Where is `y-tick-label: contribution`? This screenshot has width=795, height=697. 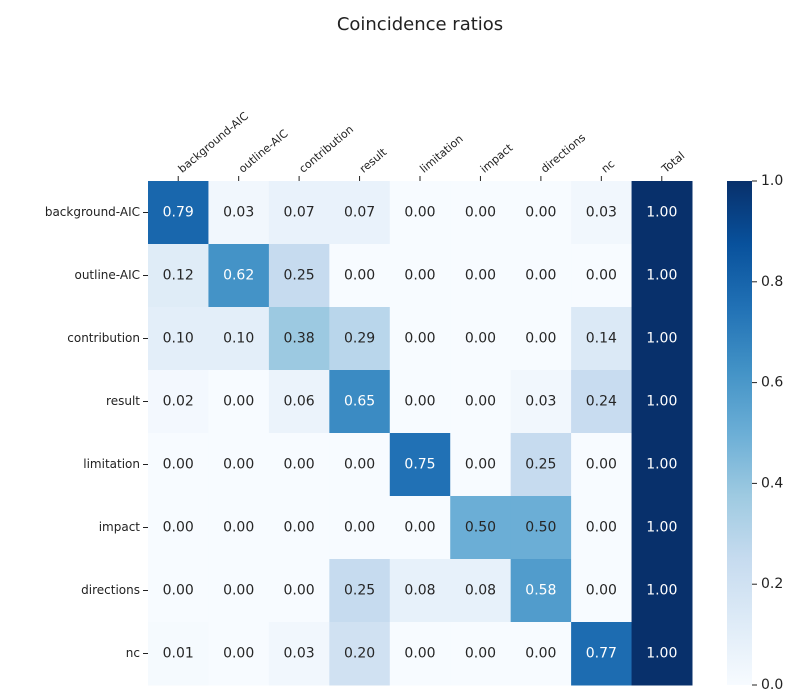
y-tick-label: contribution is located at coordinates (103, 338).